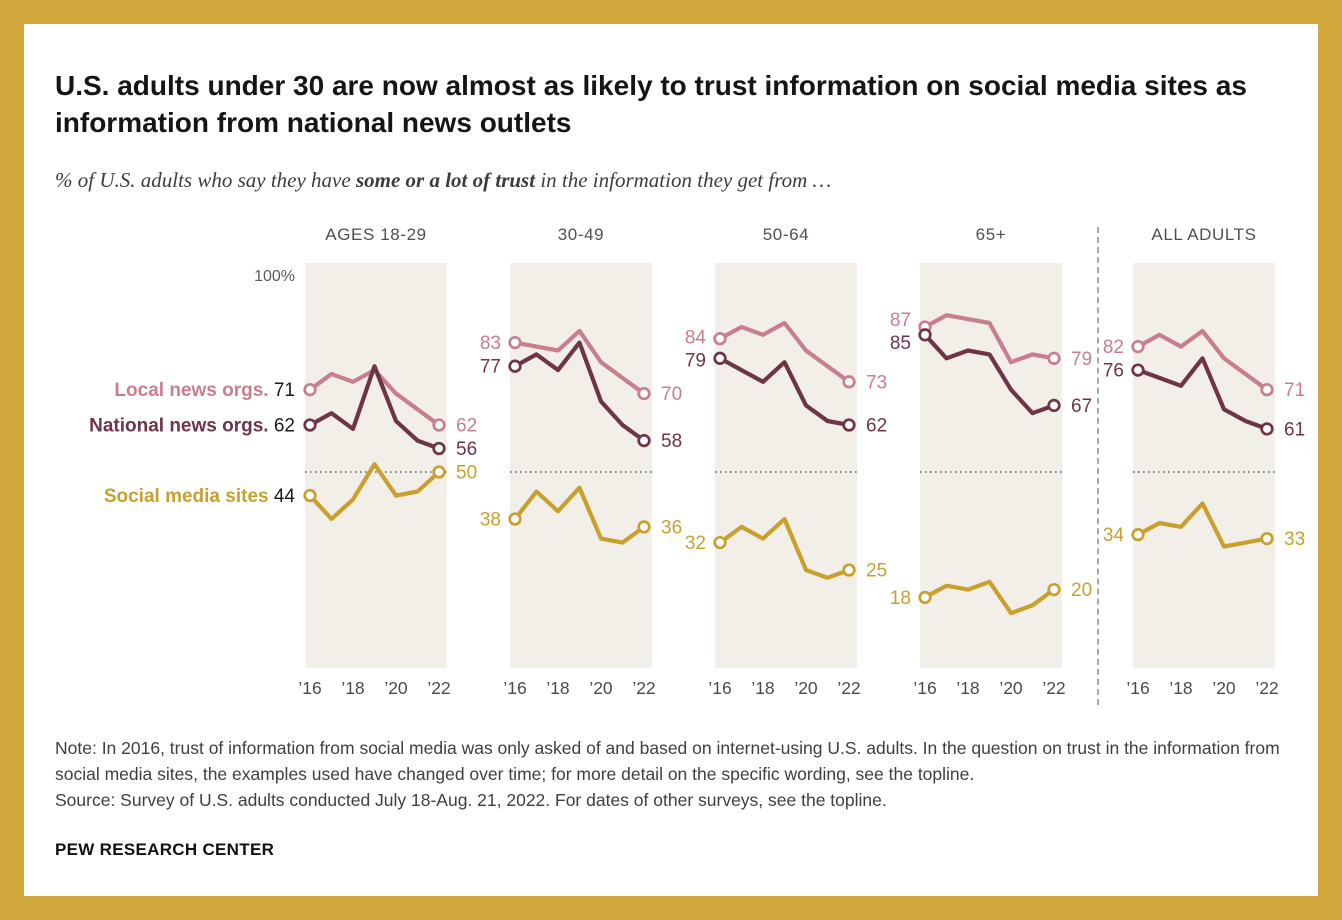 This screenshot has height=920, width=1342. Describe the element at coordinates (876, 382) in the screenshot. I see `end-value-label-local: 73` at that location.